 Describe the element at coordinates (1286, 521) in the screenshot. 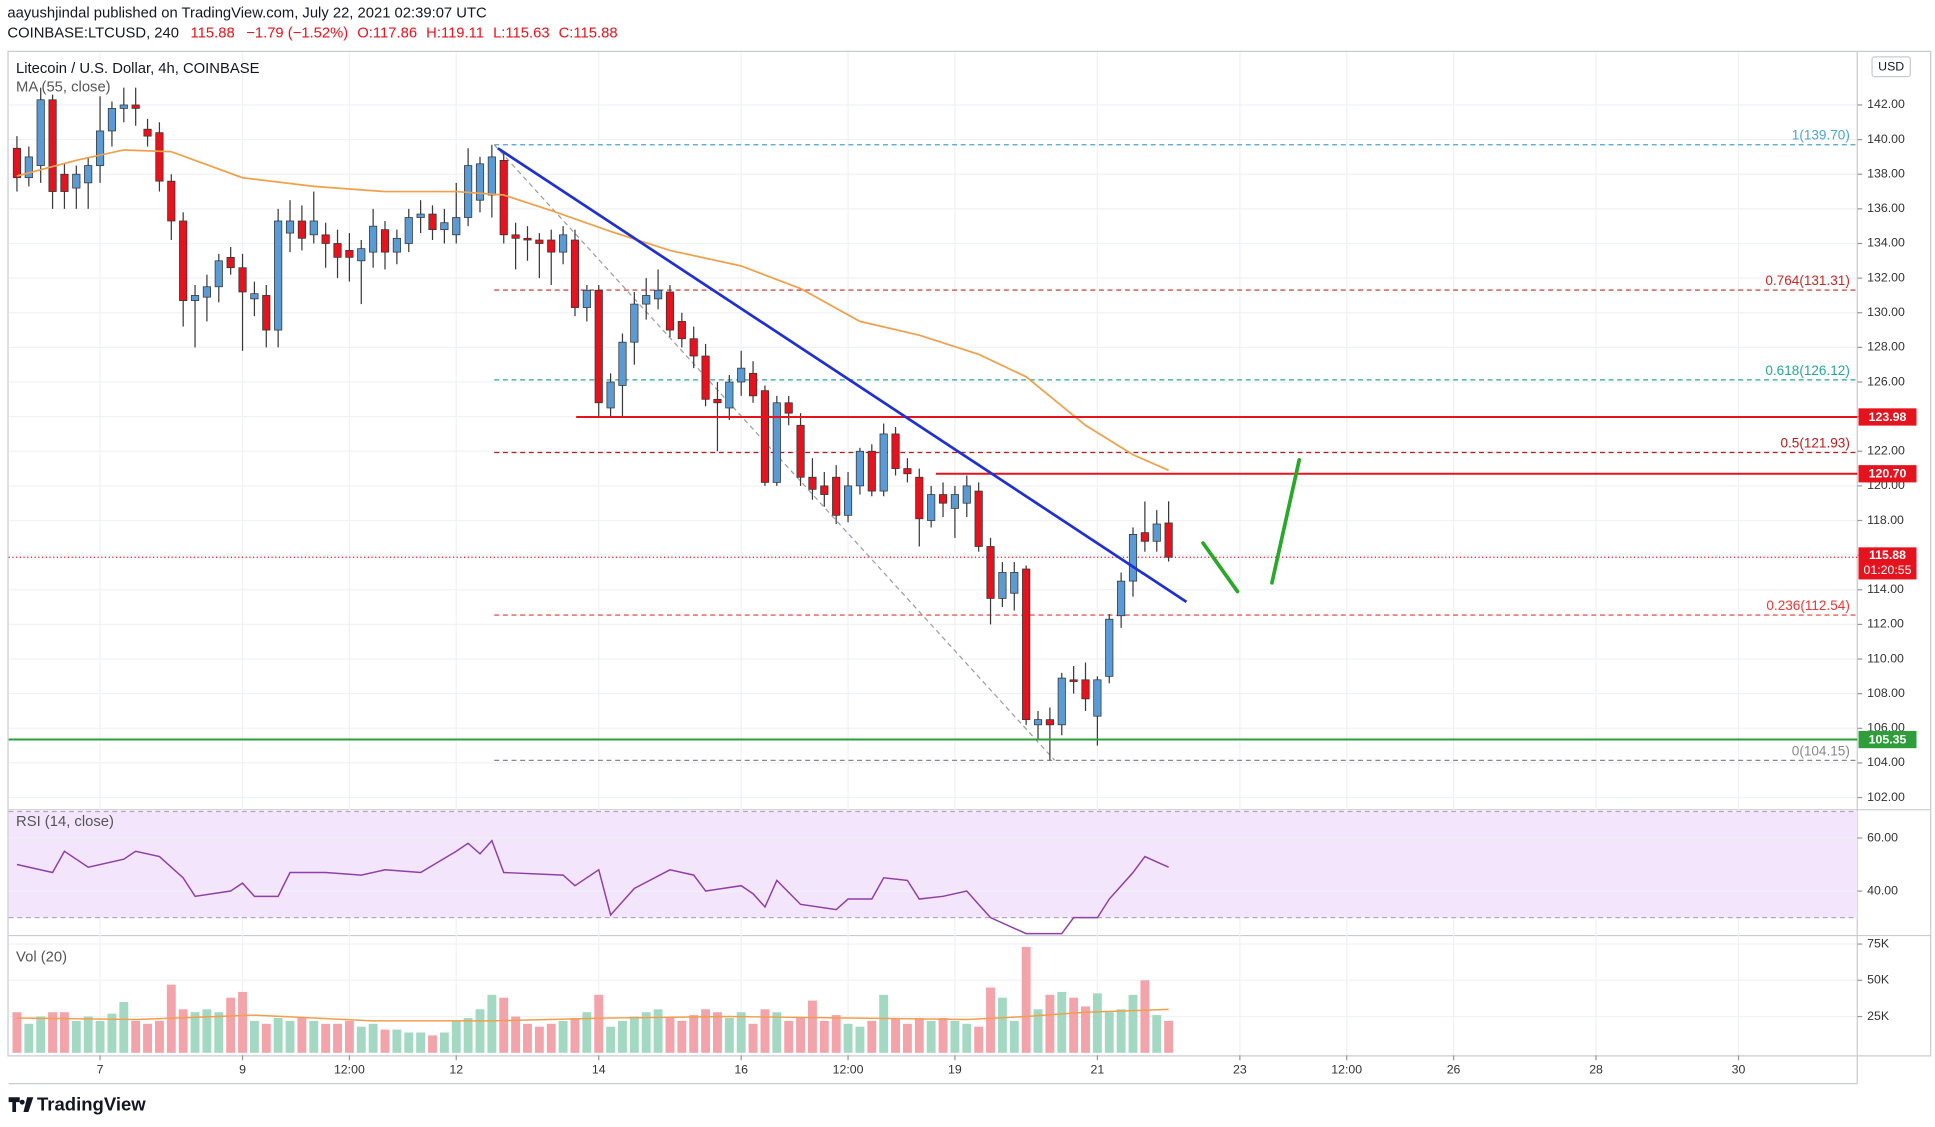

I see `arrow-line` at that location.